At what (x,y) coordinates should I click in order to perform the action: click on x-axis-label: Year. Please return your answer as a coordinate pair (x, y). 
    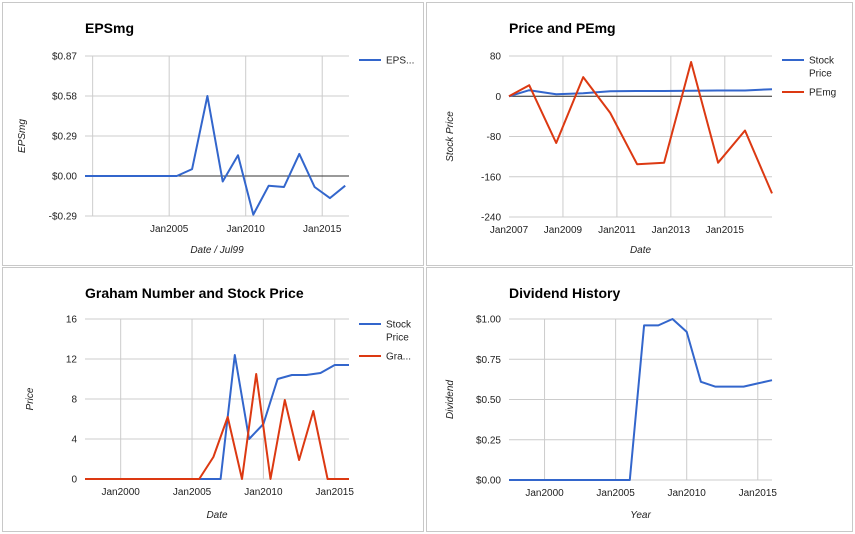
    Looking at the image, I should click on (640, 515).